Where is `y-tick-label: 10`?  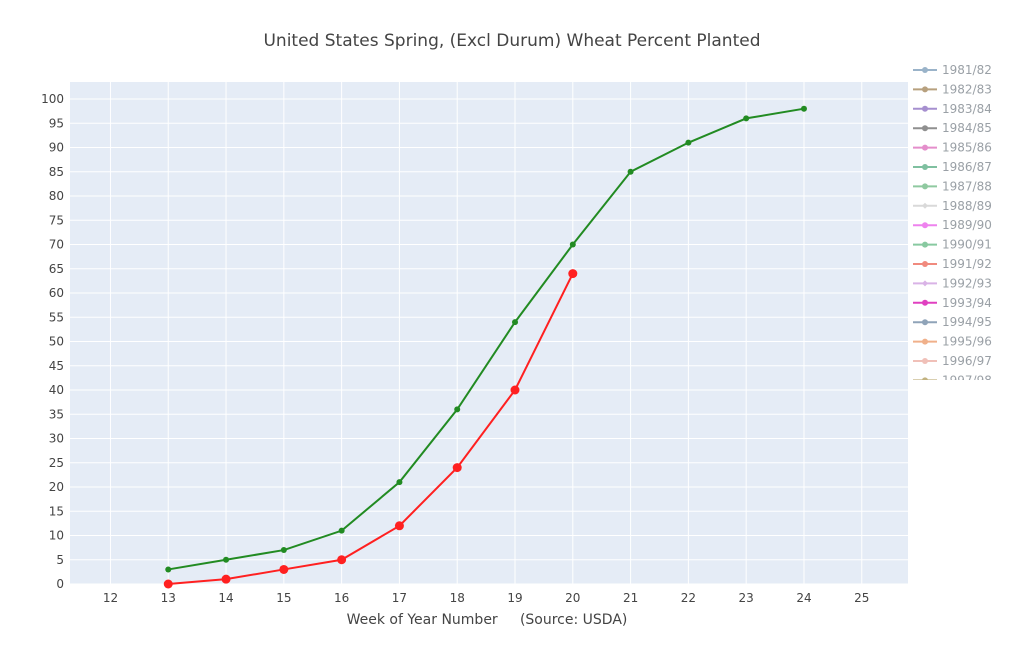 y-tick-label: 10 is located at coordinates (56, 536).